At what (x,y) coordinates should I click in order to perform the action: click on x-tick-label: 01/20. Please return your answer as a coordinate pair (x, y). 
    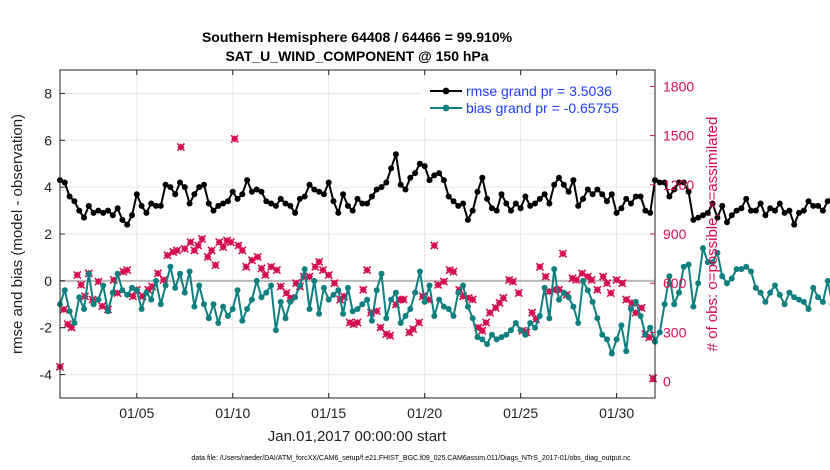
    Looking at the image, I should click on (424, 413).